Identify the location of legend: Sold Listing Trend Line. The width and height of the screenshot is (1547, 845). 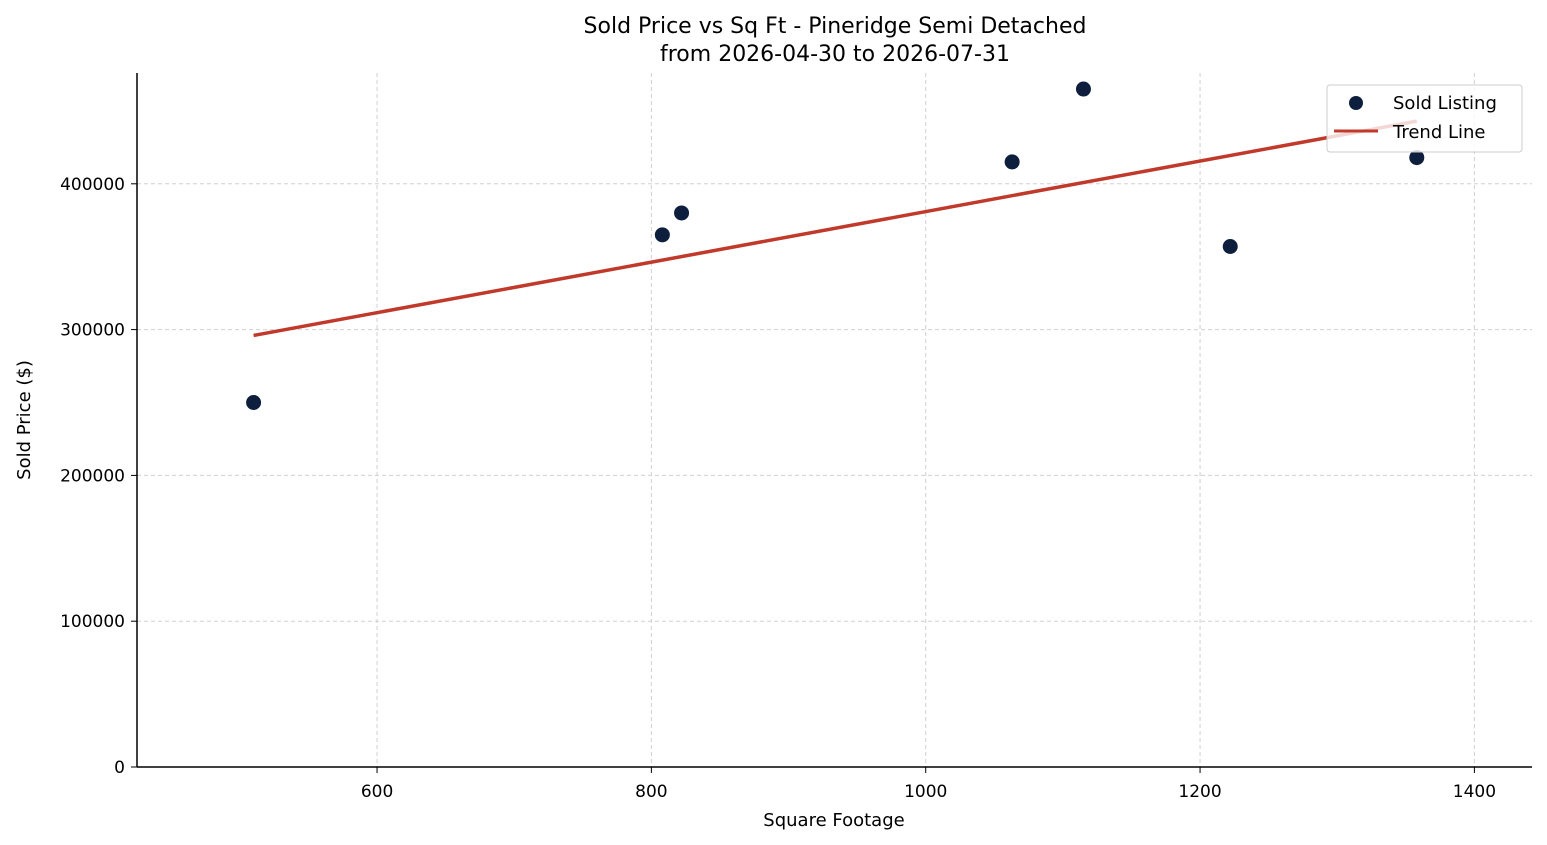
(1424, 118).